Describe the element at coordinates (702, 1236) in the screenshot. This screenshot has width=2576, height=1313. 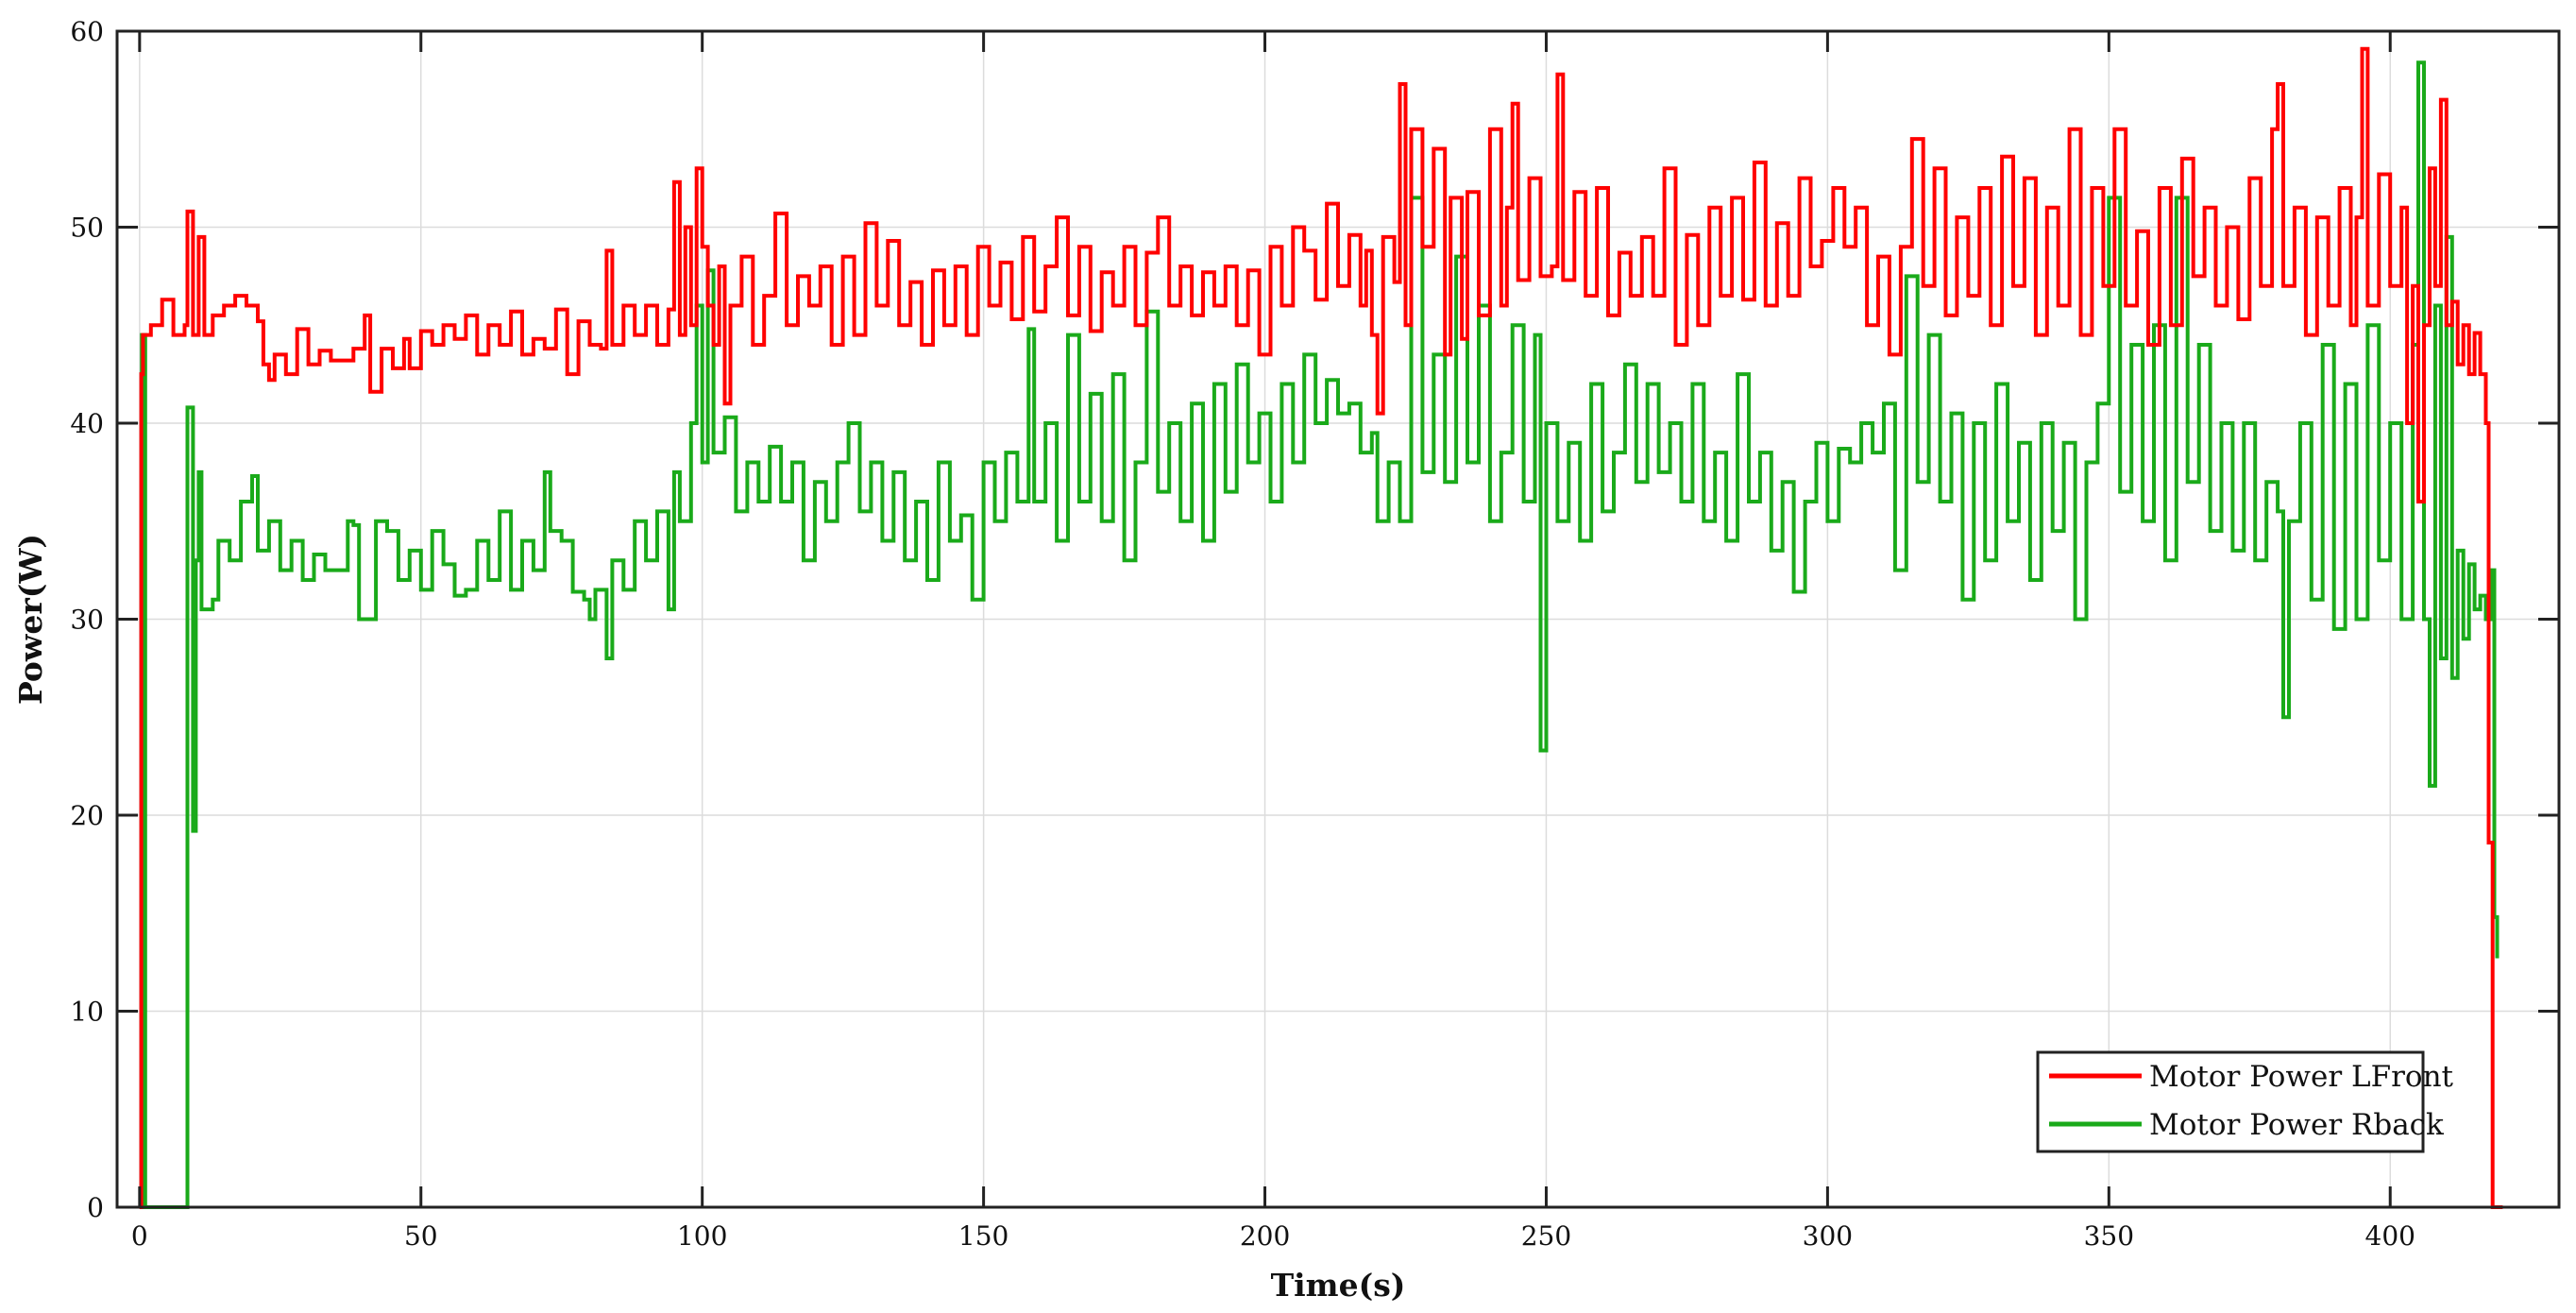
I see `x-tick-label: 100` at that location.